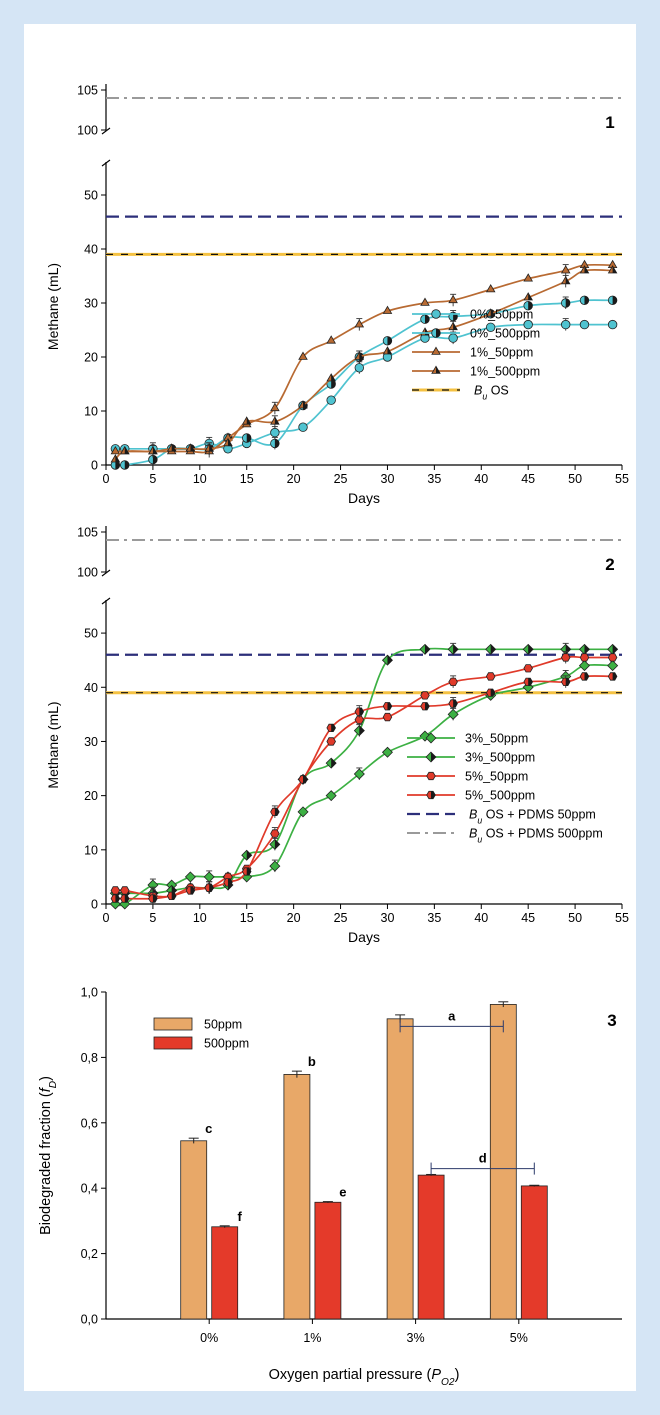 The height and width of the screenshot is (1415, 660). Describe the element at coordinates (87, 91) in the screenshot. I see `y-tick-label: 105` at that location.